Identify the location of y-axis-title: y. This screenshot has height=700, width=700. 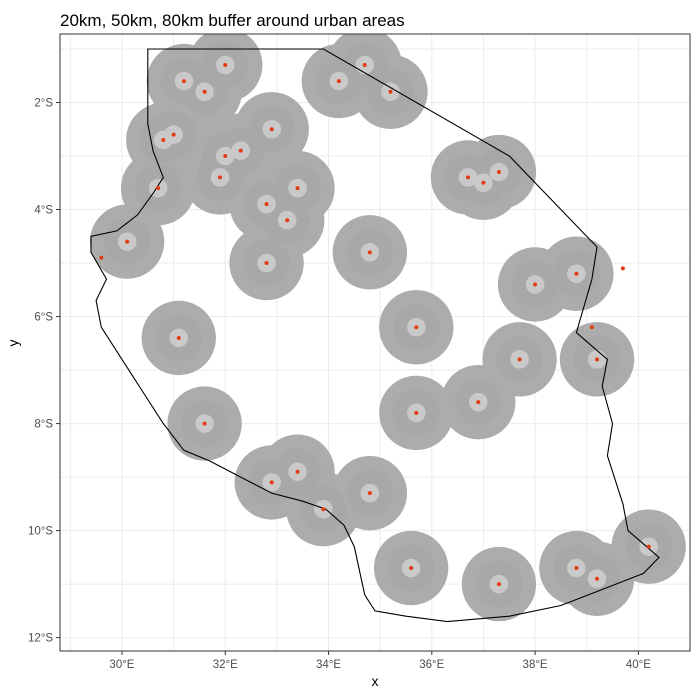
(13, 343).